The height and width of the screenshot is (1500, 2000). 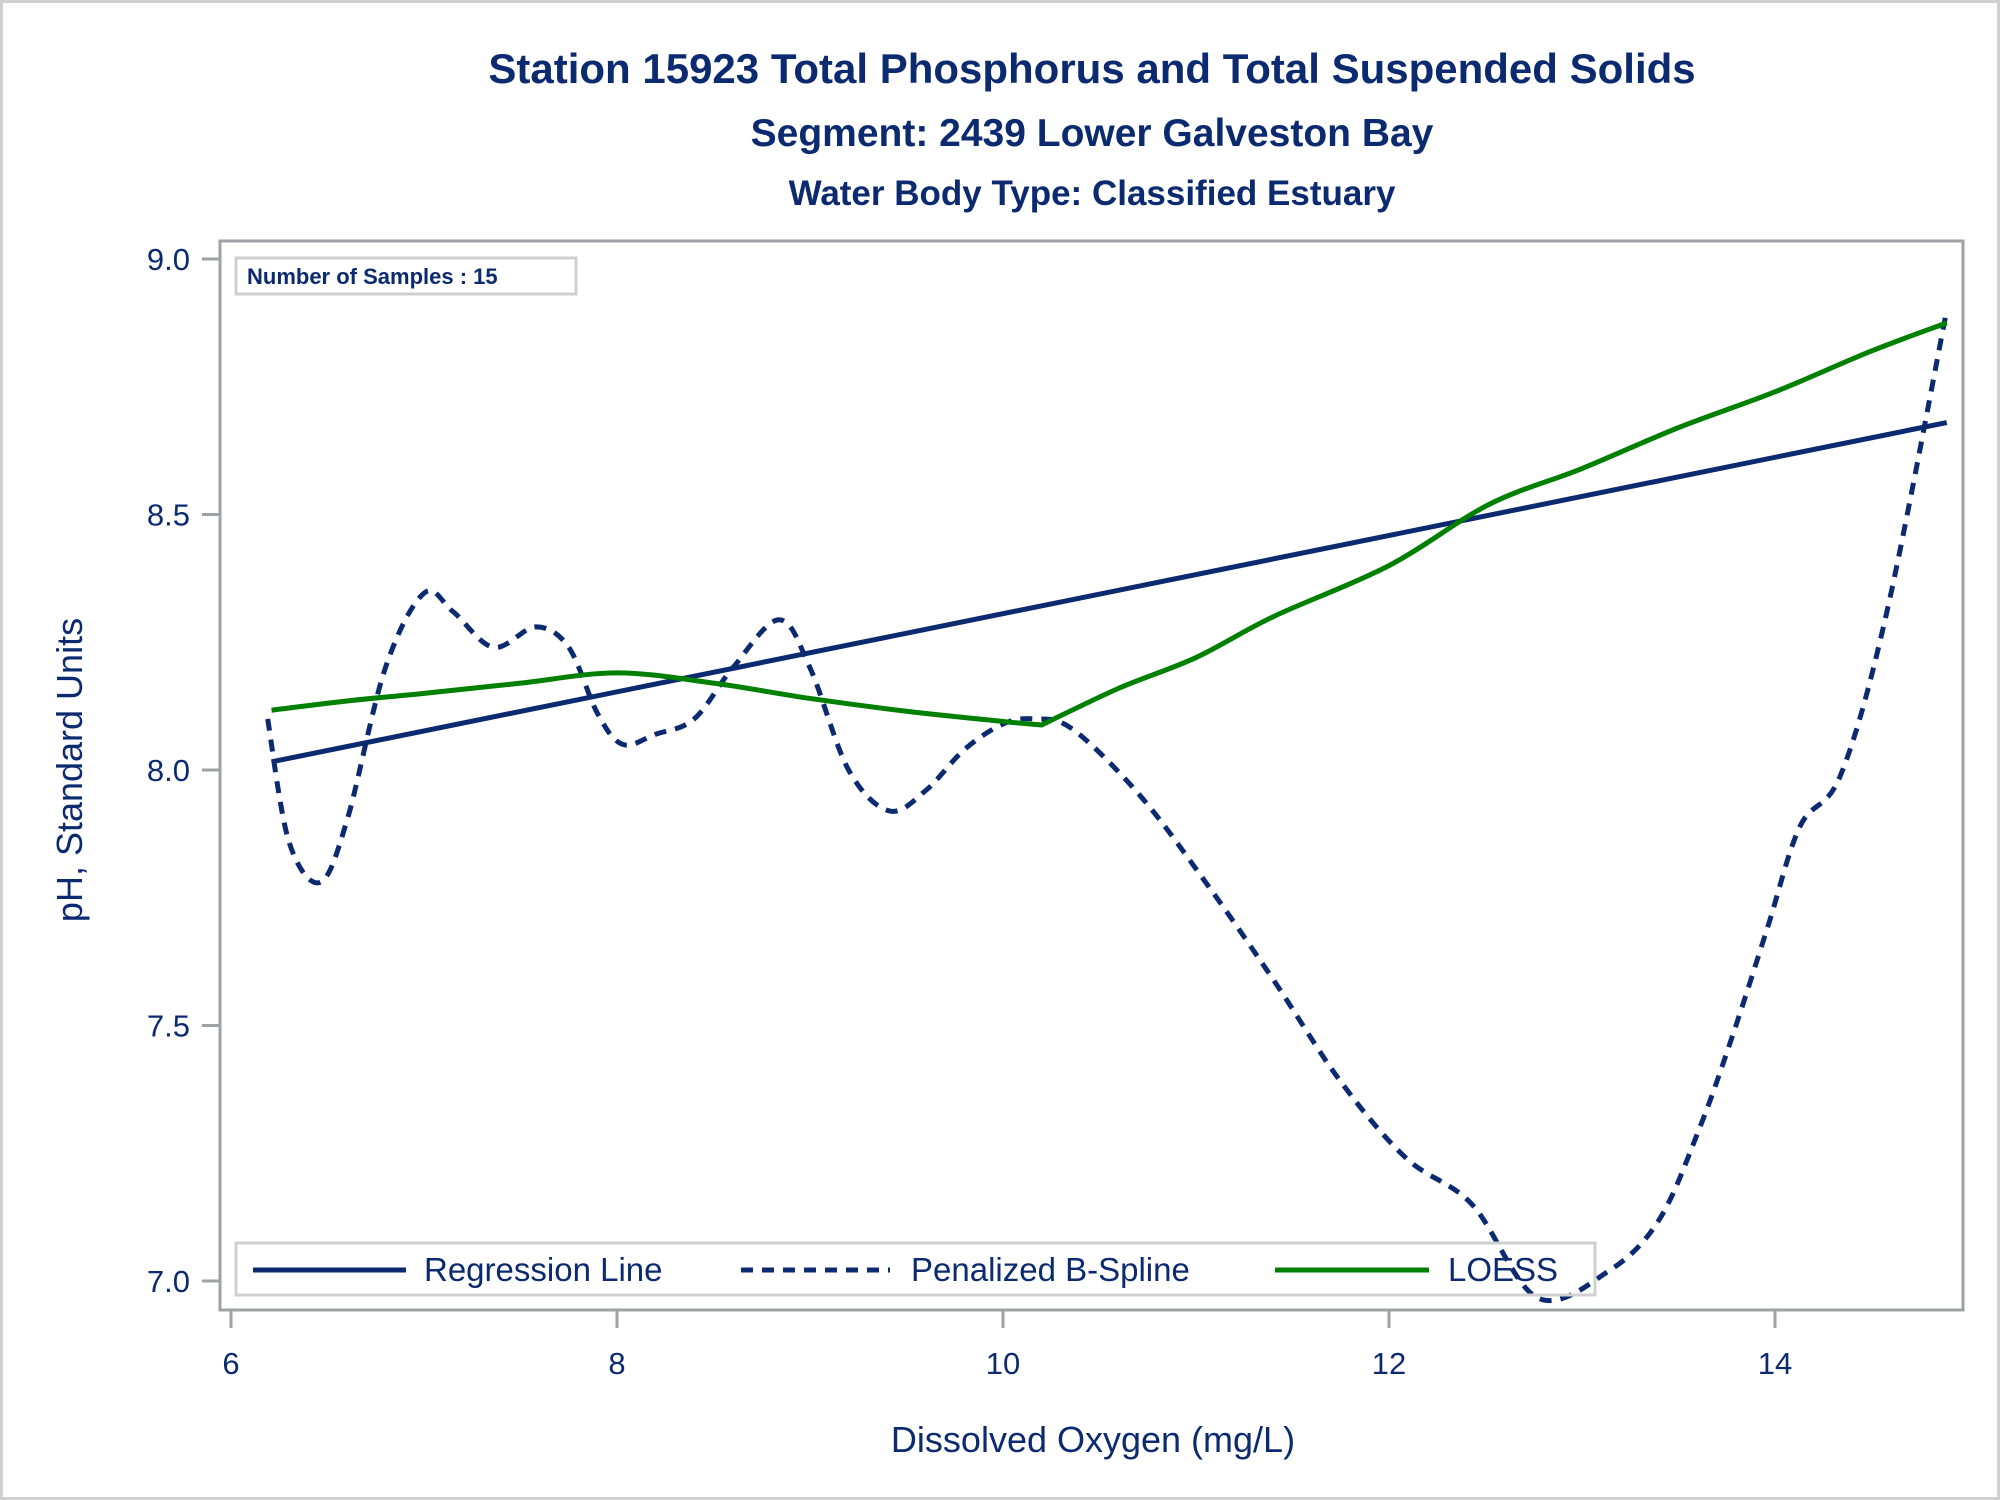 What do you see at coordinates (372, 276) in the screenshot?
I see `sample-count-label: Number of Samples : 15` at bounding box center [372, 276].